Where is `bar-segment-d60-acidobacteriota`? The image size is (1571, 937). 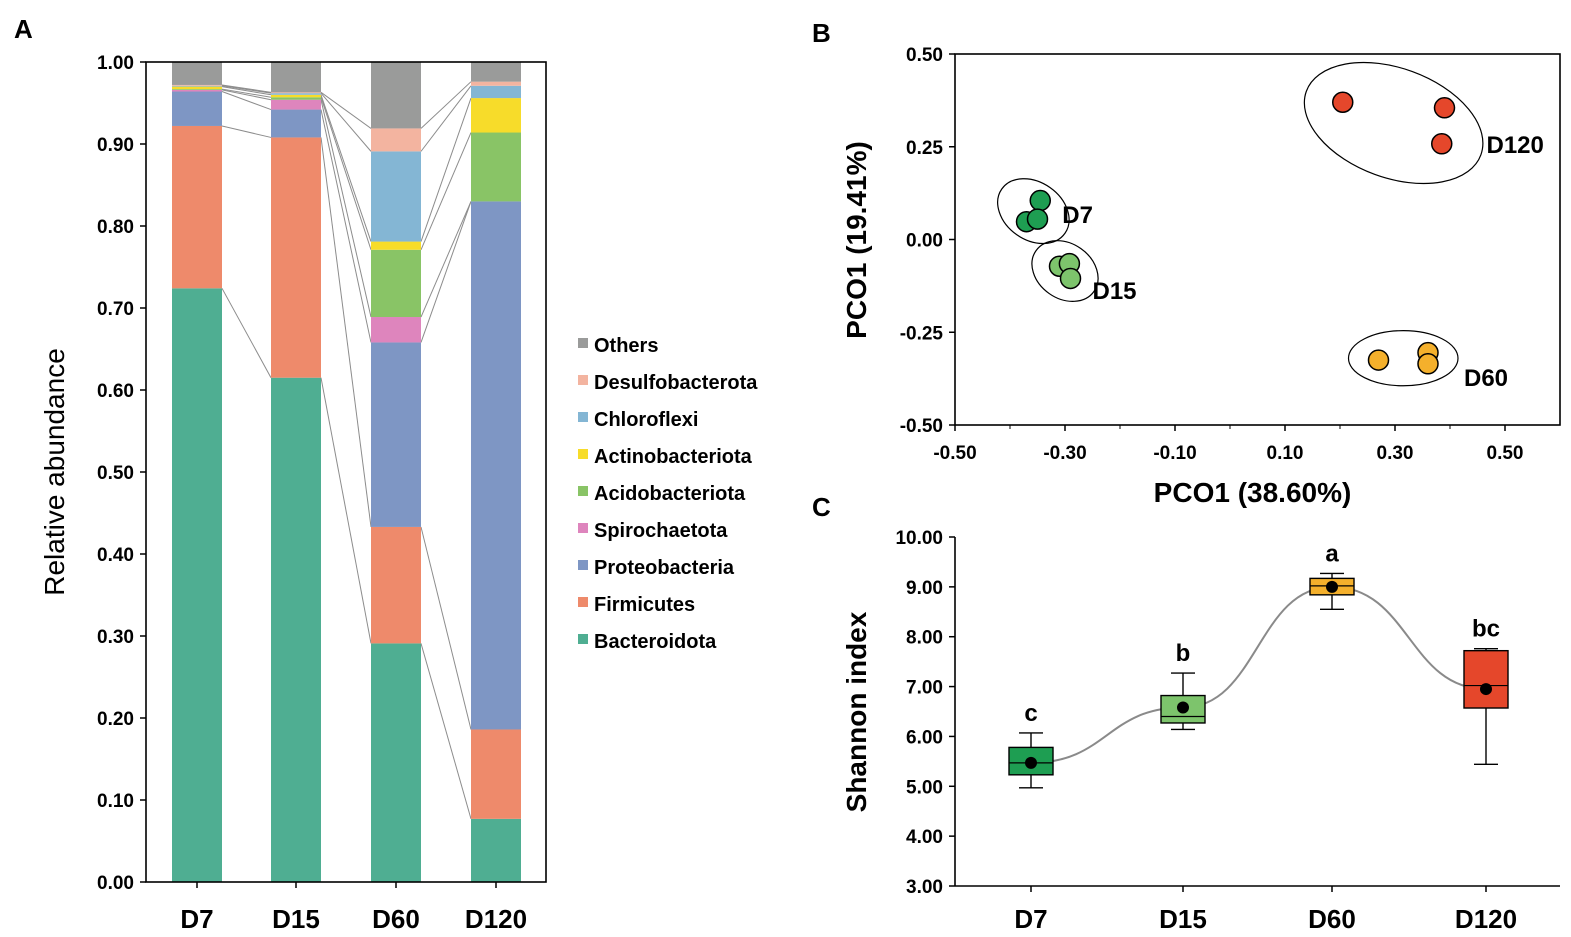 bar-segment-d60-acidobacteriota is located at coordinates (396, 283).